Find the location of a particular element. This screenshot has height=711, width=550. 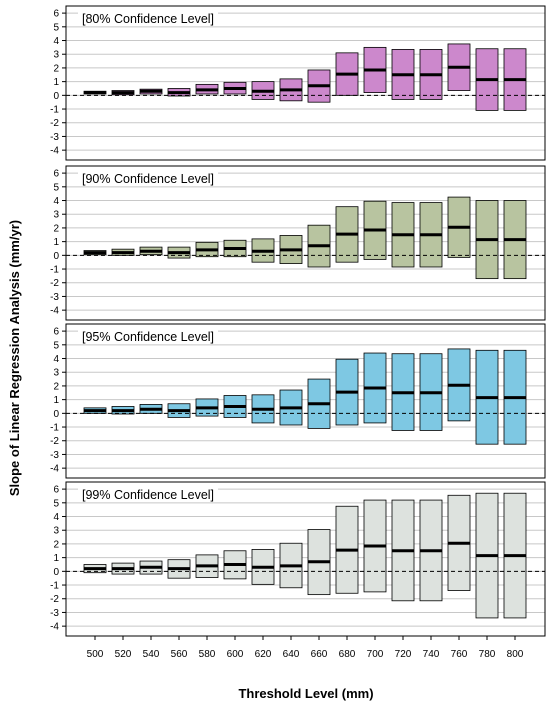

panel-label-group: [80% Confidence Level] is located at coordinates (148, 18).